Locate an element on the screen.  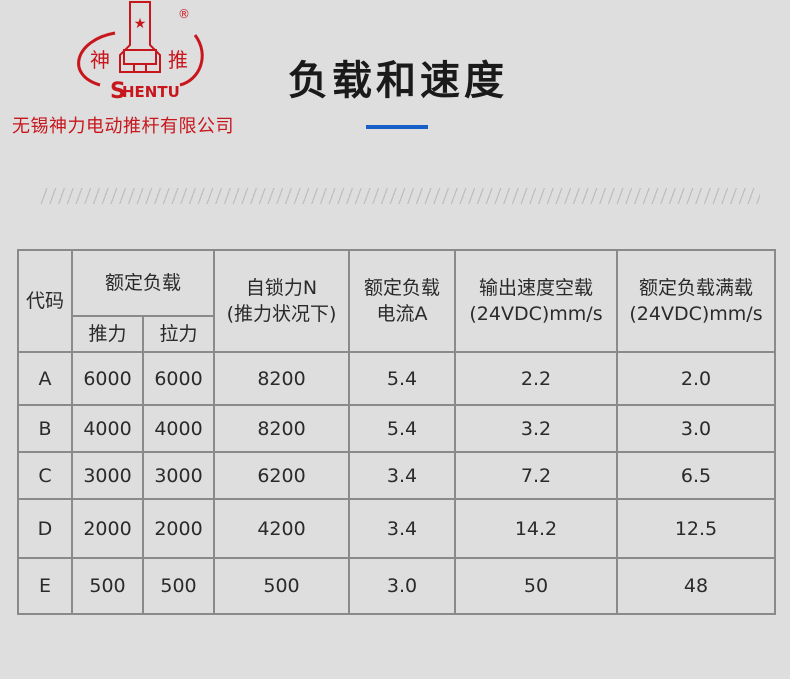
table-cell: B is located at coordinates (45, 428).